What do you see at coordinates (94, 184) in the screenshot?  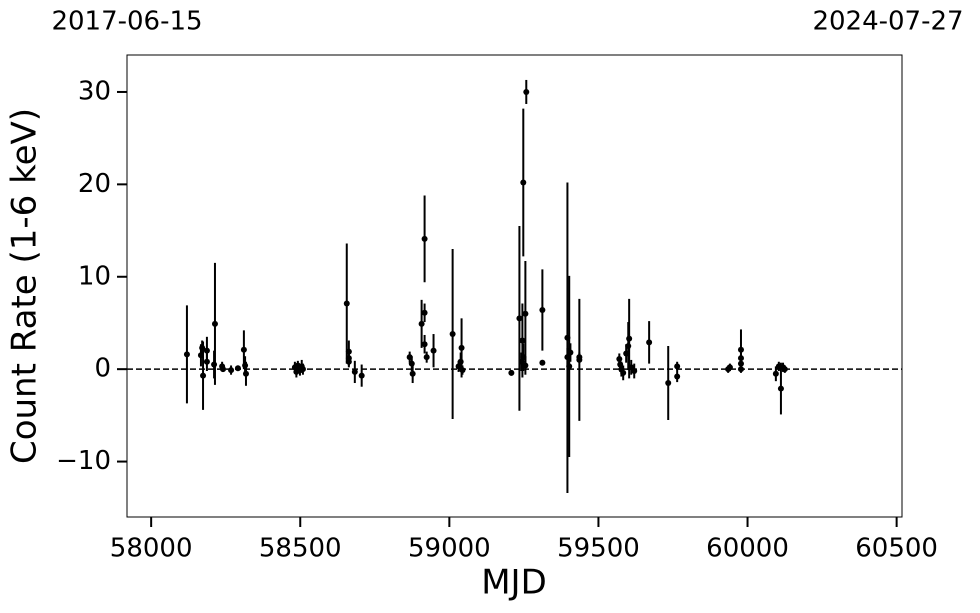 I see `y-tick-label: 20` at bounding box center [94, 184].